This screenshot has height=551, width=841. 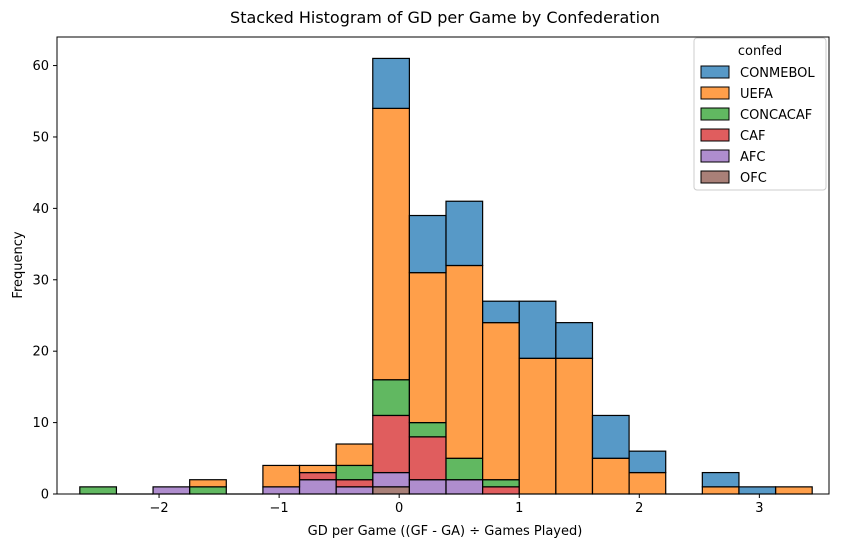 What do you see at coordinates (753, 178) in the screenshot?
I see `legend-label-ofc: OFC` at bounding box center [753, 178].